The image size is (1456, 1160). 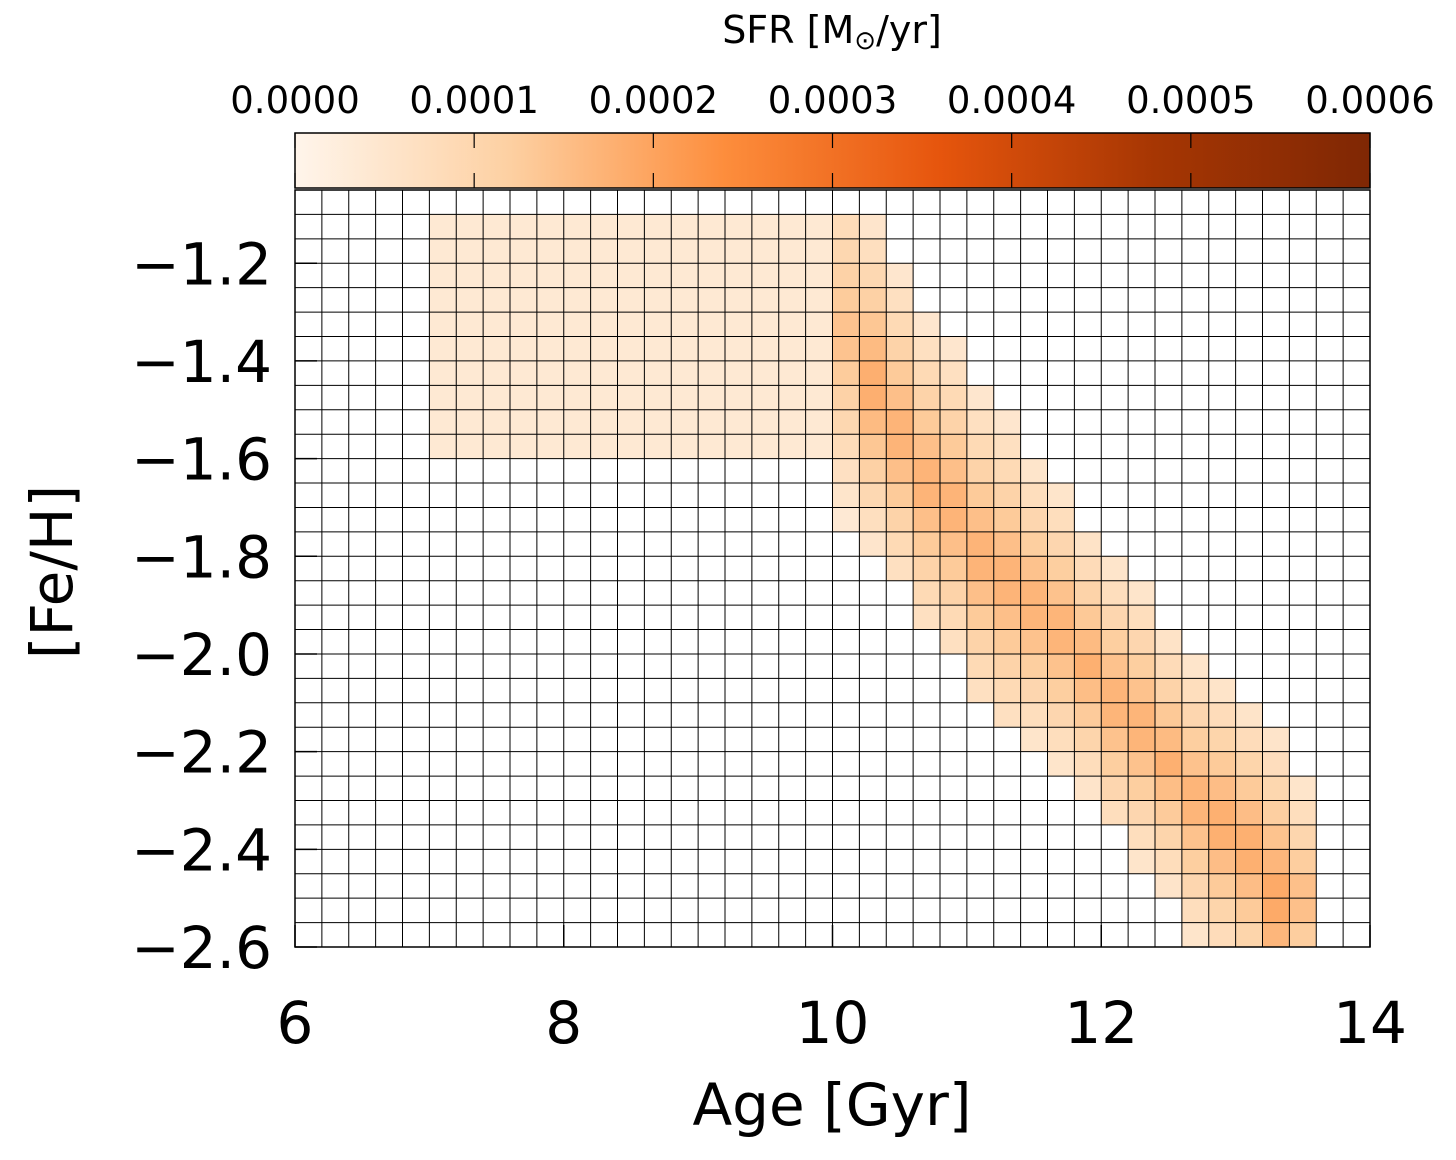 I want to click on x-tick-label: 12, so click(x=1101, y=1023).